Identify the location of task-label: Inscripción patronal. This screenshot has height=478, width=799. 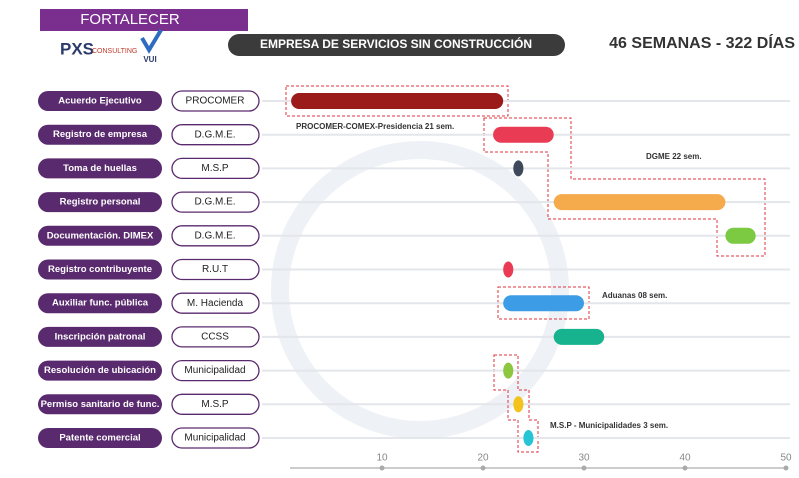
(100, 336).